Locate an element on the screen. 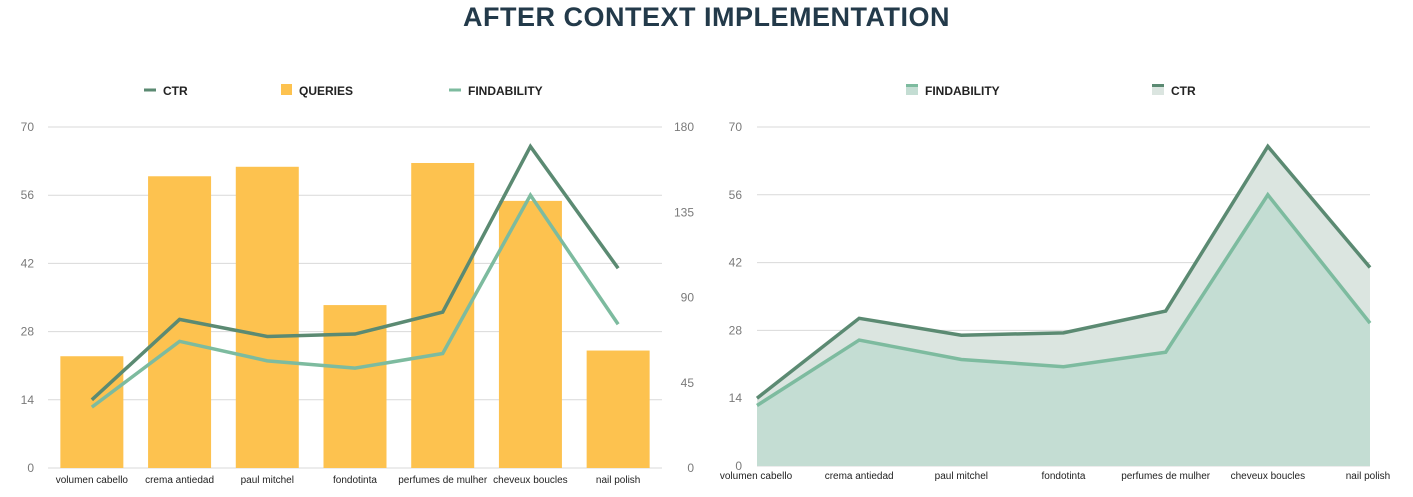 Image resolution: width=1413 pixels, height=497 pixels. right-axis-tick: 135 is located at coordinates (684, 212).